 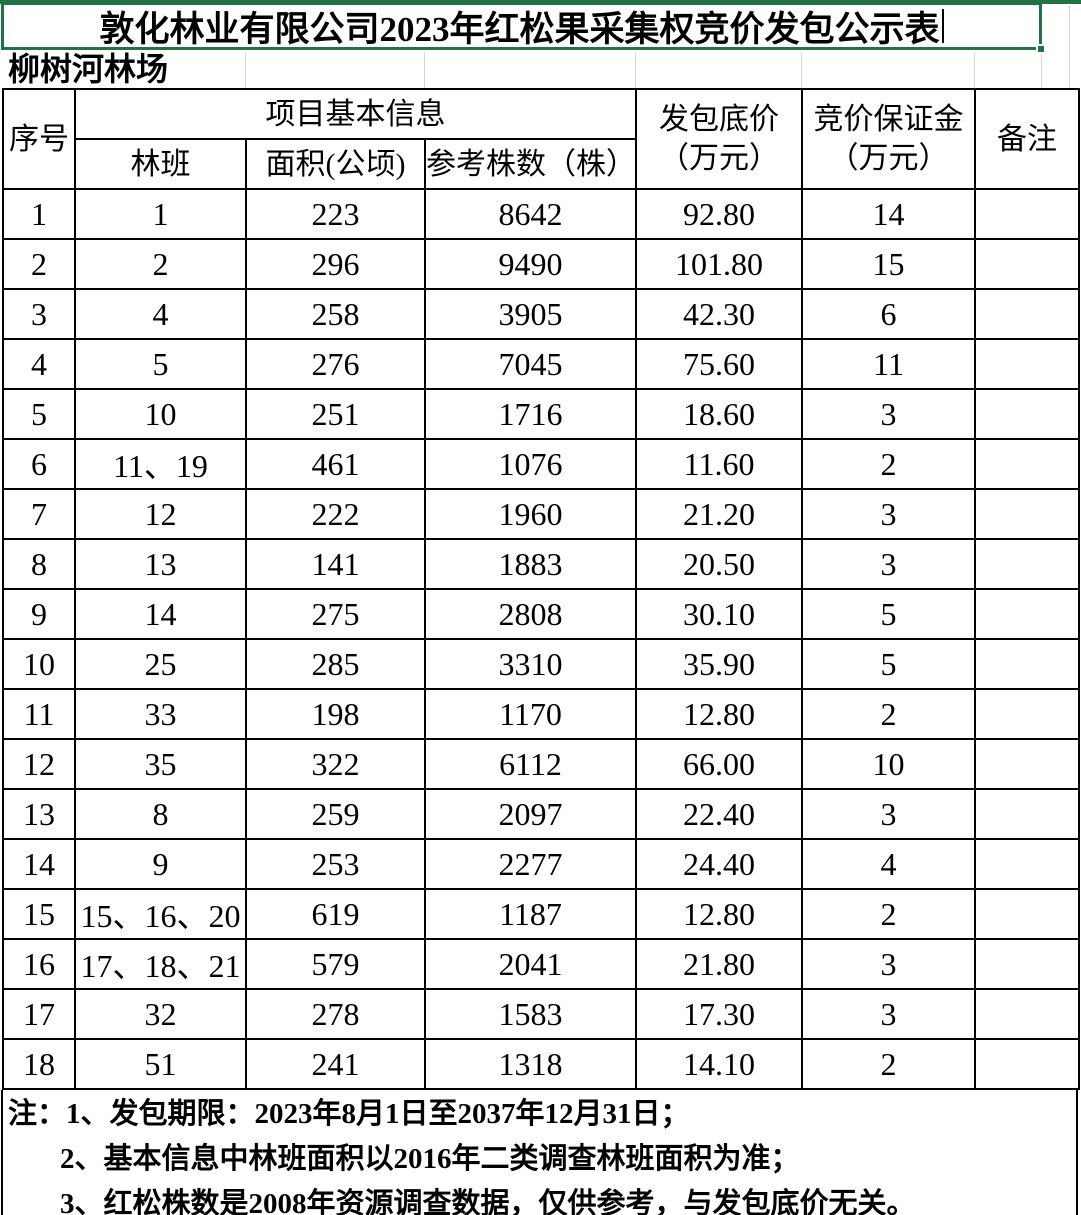 I want to click on title-cell: 敦化林业有限公司2023年红松果采集权竞价发包公示表, so click(x=521, y=26).